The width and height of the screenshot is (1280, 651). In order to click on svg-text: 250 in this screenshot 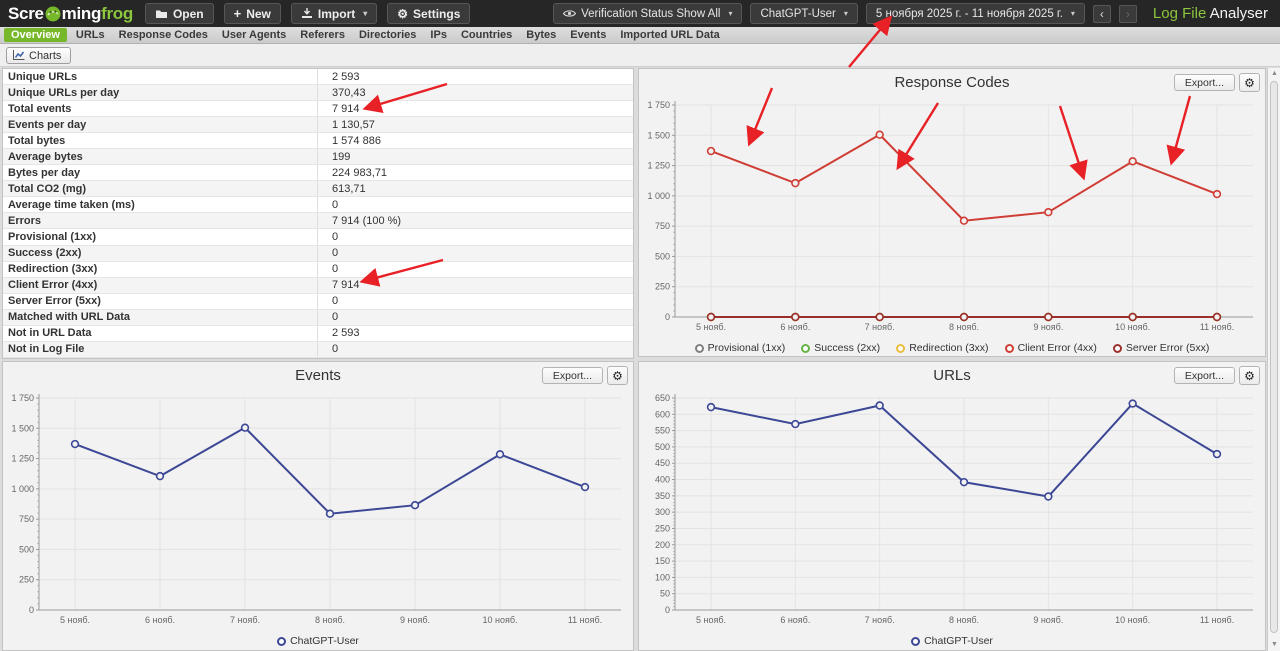, I will do `click(26, 580)`.